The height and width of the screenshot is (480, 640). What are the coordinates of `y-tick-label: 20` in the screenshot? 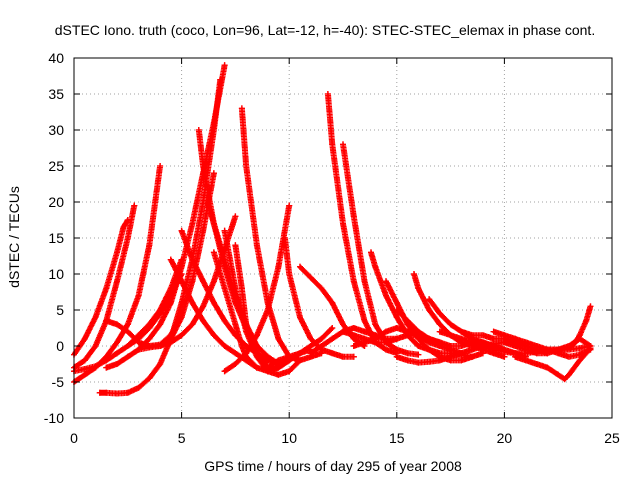 It's located at (56, 202).